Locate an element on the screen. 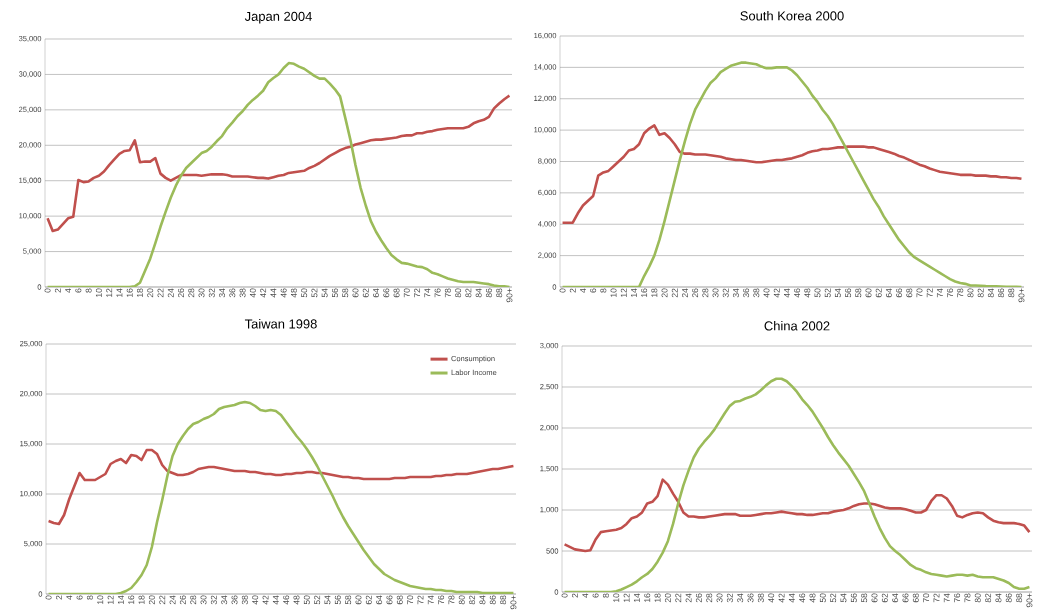  x-tick-label: 86 is located at coordinates (492, 600).